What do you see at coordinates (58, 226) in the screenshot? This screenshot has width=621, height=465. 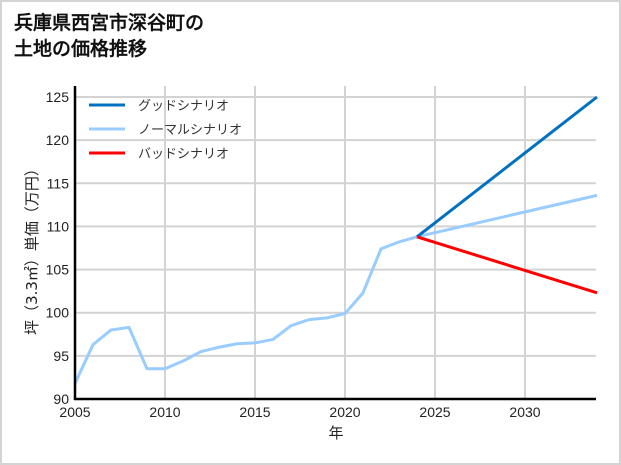 I see `y-tick-label: 110` at bounding box center [58, 226].